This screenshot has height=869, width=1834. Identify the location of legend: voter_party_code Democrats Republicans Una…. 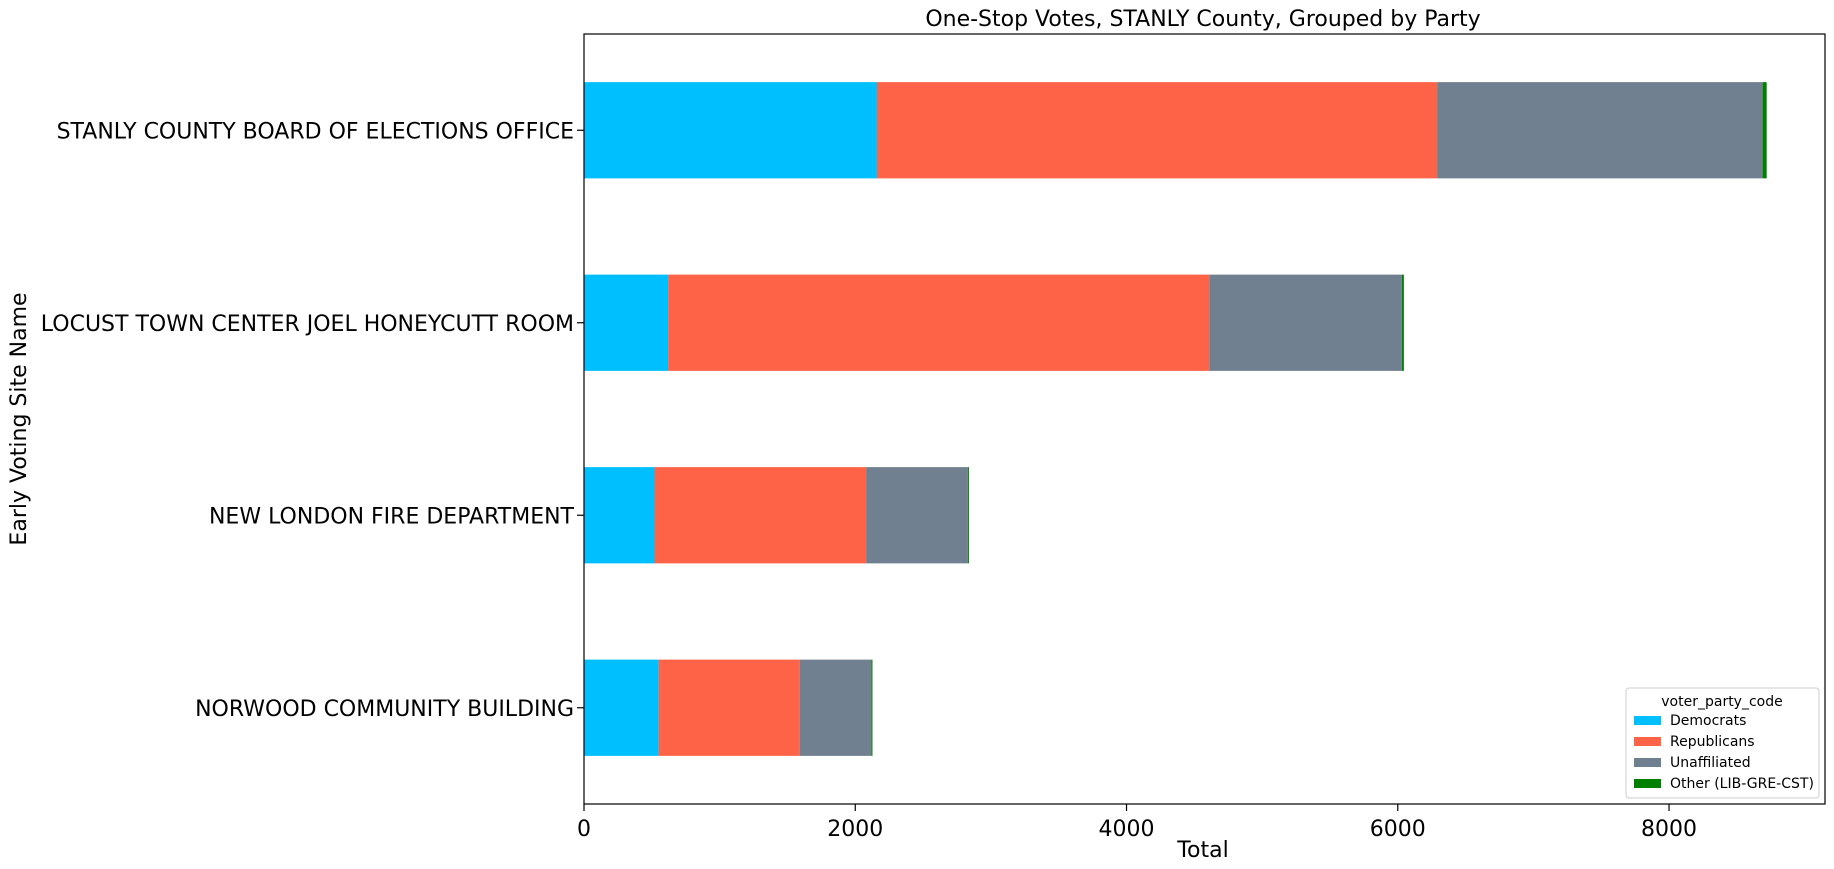
(1722, 743).